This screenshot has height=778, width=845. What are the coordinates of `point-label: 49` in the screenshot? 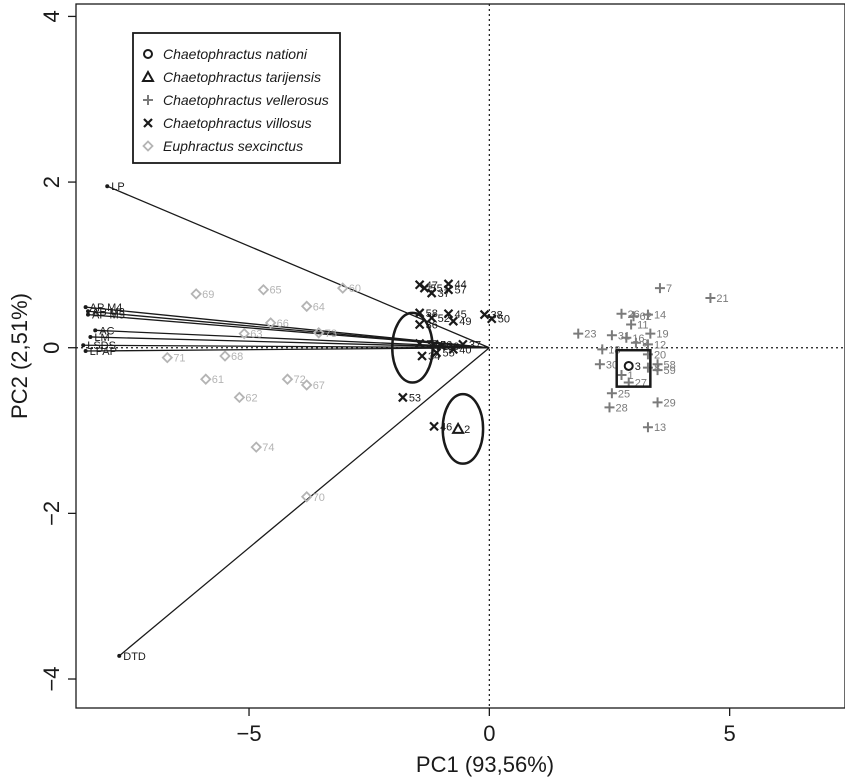 It's located at (465, 322).